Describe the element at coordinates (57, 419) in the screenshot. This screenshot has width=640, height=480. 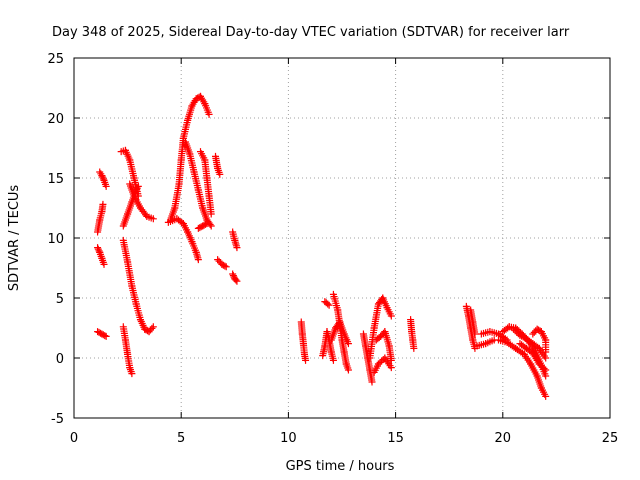
I see `y-tick-label: -5` at that location.